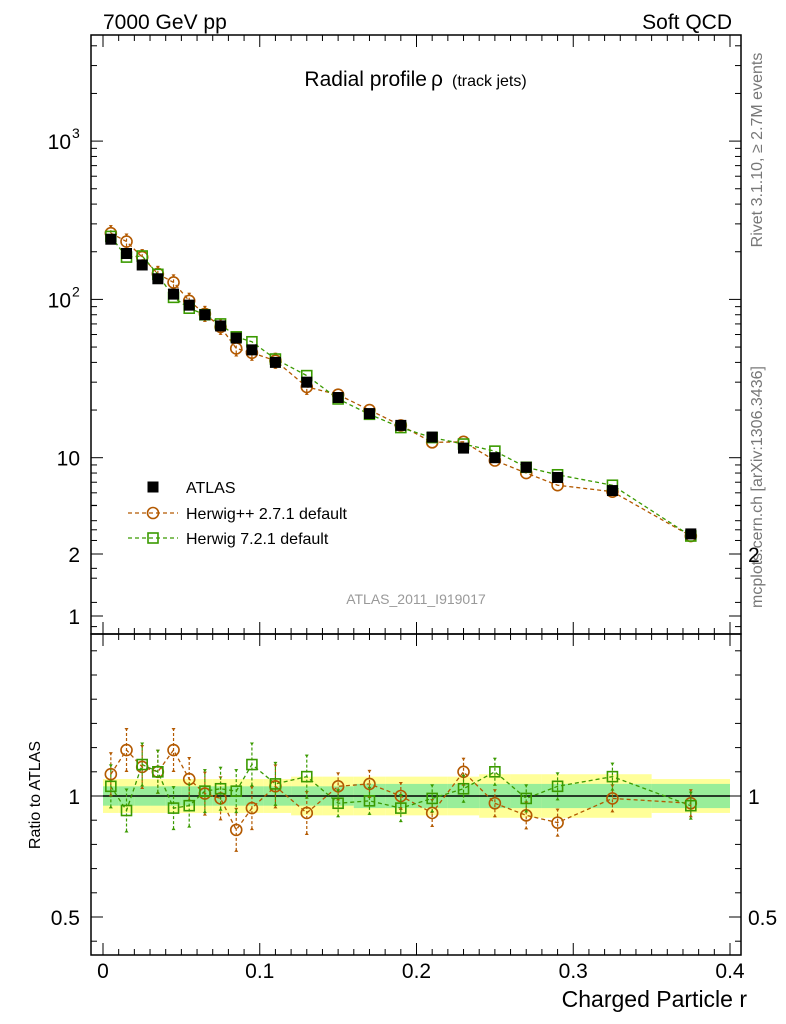  I want to click on legend-label: ATLAS, so click(211, 488).